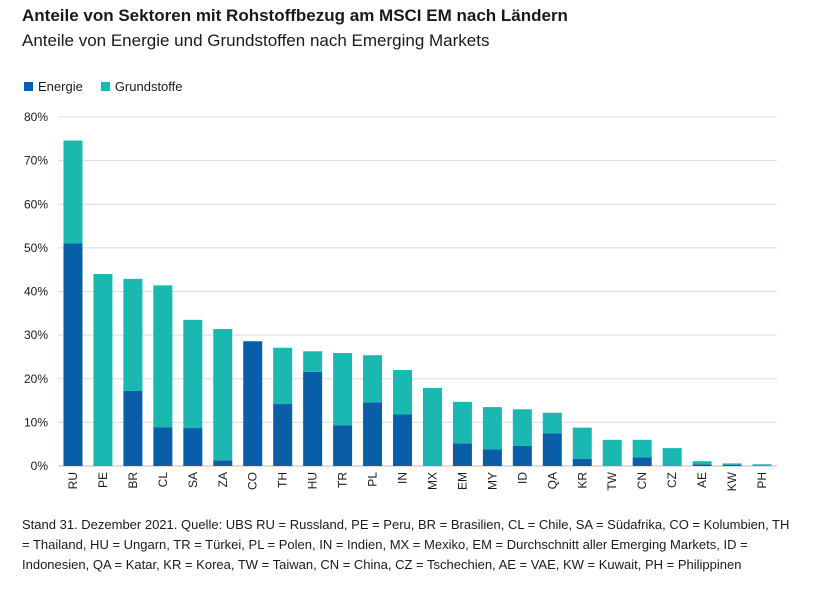  Describe the element at coordinates (462, 481) in the screenshot. I see `x-tick-label: EM` at that location.